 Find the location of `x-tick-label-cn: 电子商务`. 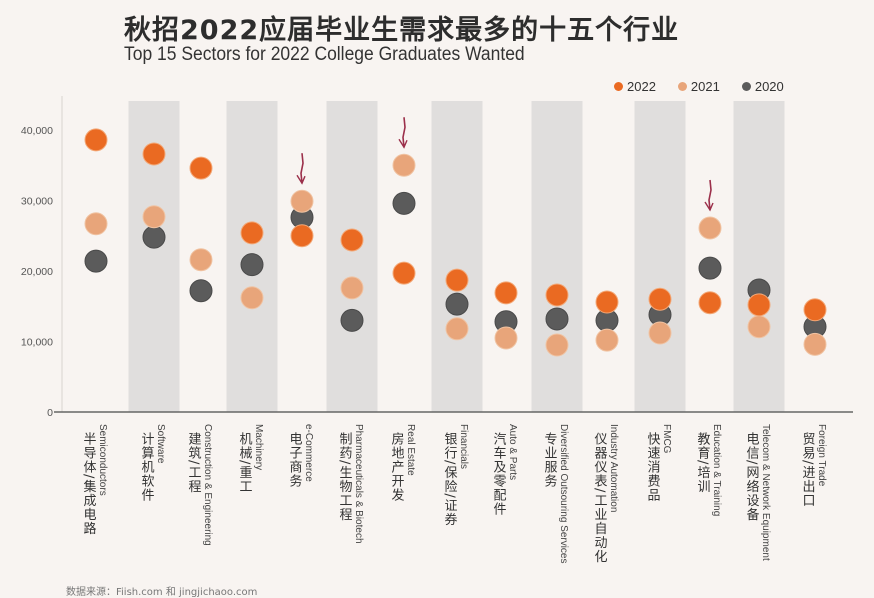

x-tick-label-cn: 电子商务 is located at coordinates (295, 460).